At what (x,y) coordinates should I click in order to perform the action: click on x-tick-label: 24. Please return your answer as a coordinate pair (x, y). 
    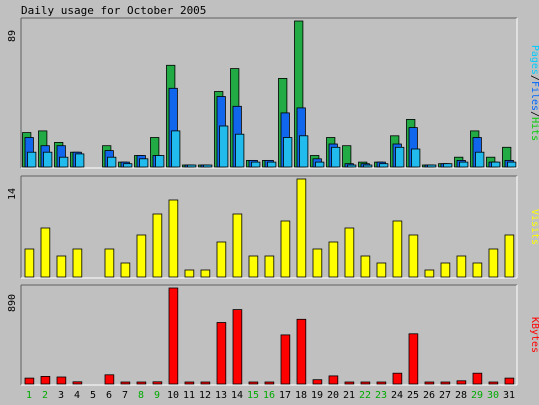
    Looking at the image, I should click on (397, 395).